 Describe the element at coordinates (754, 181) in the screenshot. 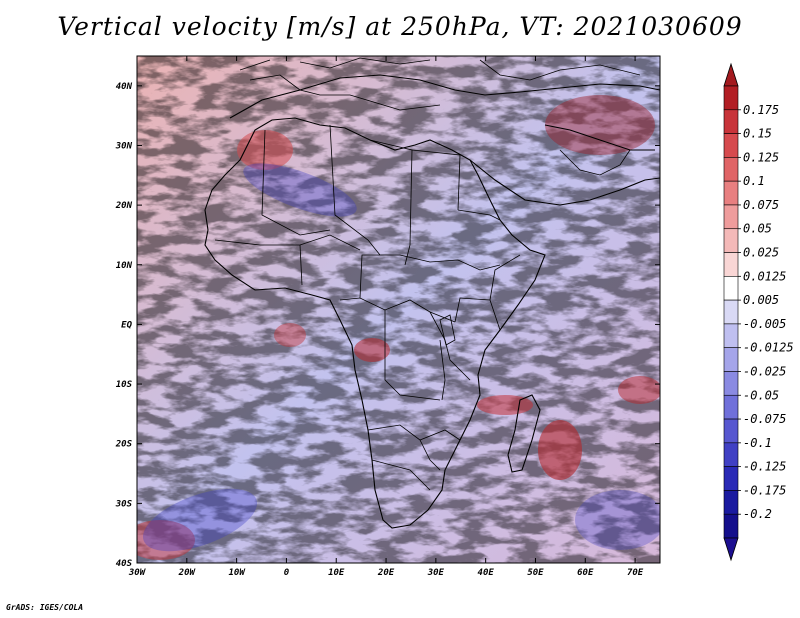

I see `colorbar-label: 0.1` at that location.